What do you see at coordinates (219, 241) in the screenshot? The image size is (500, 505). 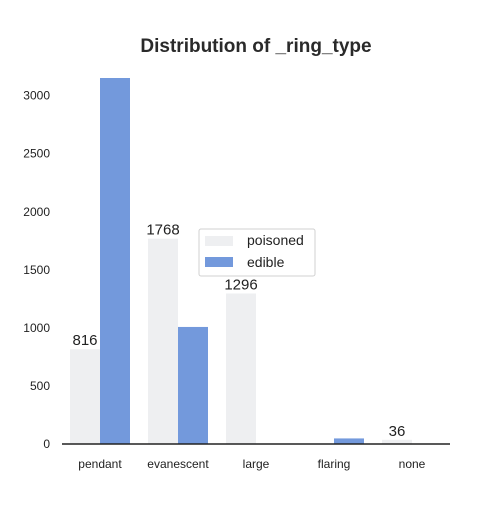 I see `legend-swatch-poisoned` at bounding box center [219, 241].